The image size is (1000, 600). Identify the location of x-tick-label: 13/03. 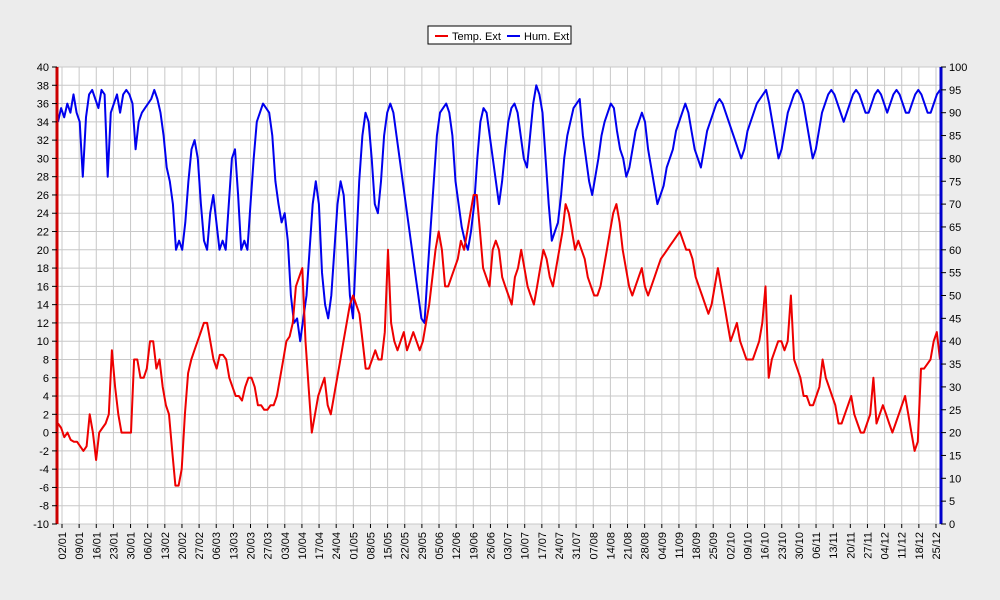
(234, 546).